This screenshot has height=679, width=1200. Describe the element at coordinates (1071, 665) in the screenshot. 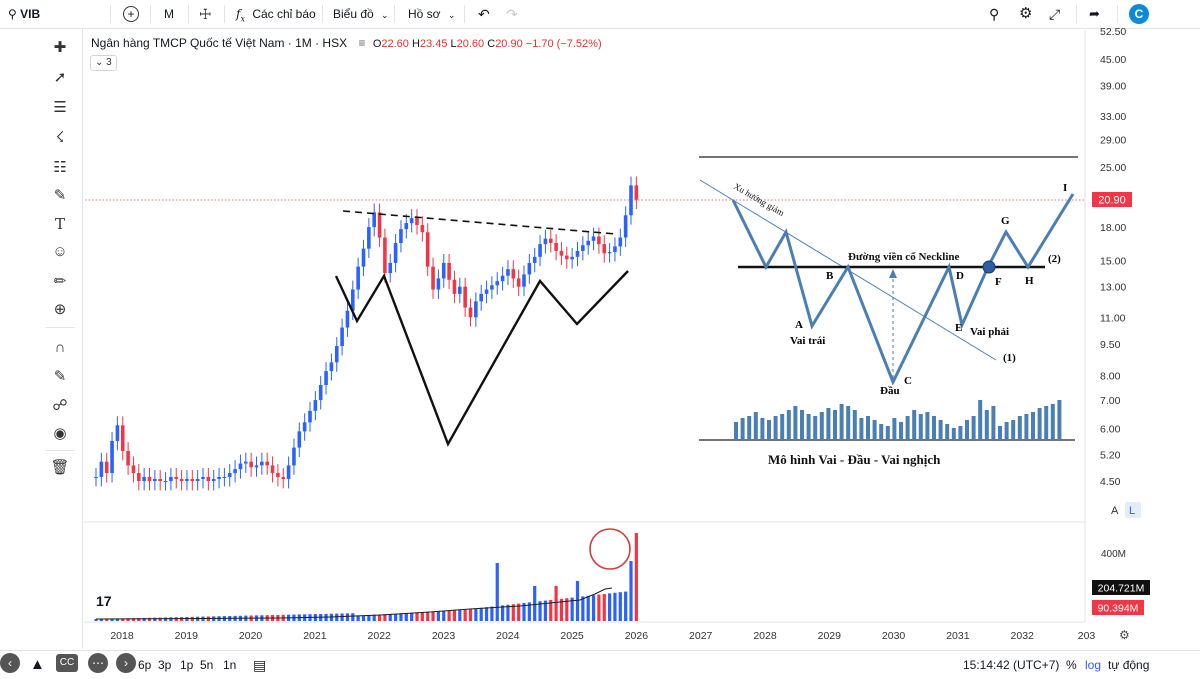

I see `percent-toggle: %` at that location.